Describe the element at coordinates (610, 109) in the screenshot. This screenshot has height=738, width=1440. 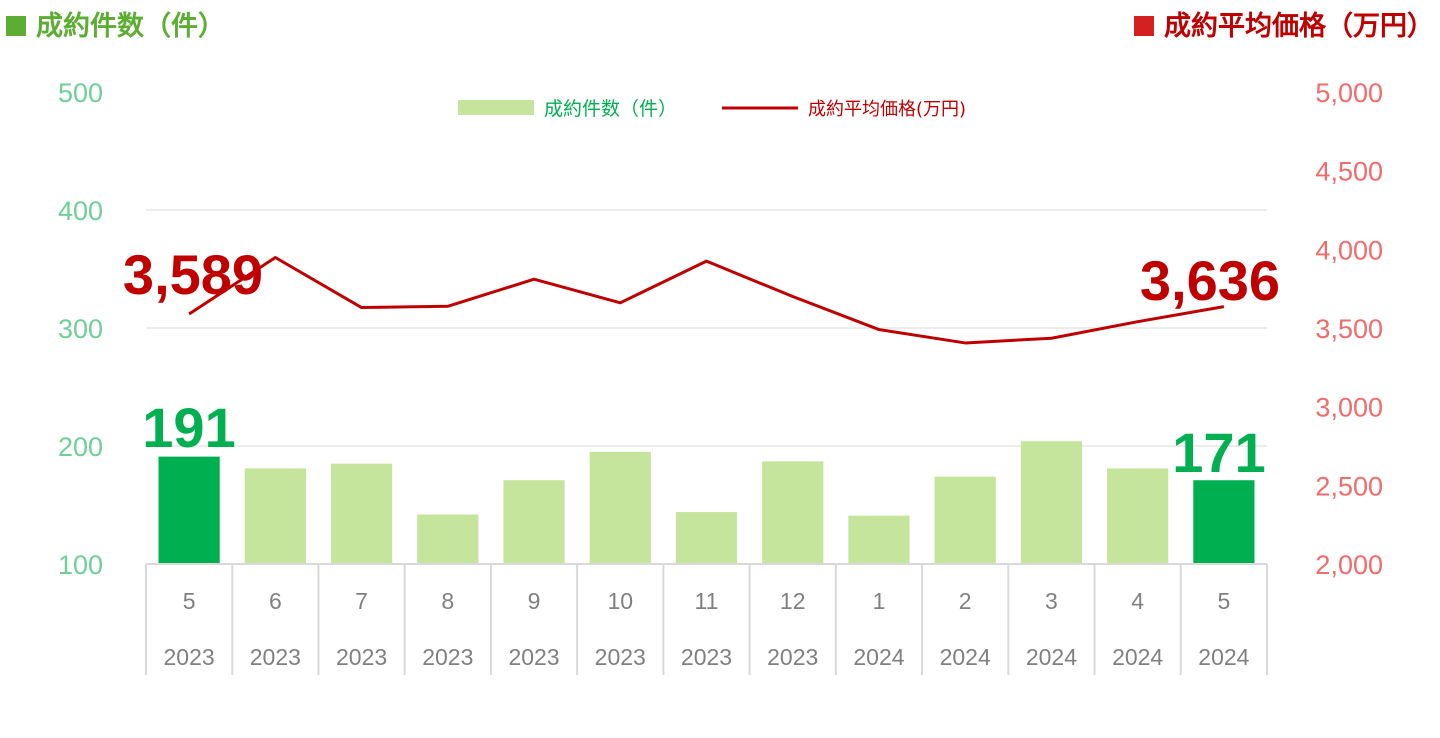
I see `legend-bar-label: 成約件数（件）` at that location.